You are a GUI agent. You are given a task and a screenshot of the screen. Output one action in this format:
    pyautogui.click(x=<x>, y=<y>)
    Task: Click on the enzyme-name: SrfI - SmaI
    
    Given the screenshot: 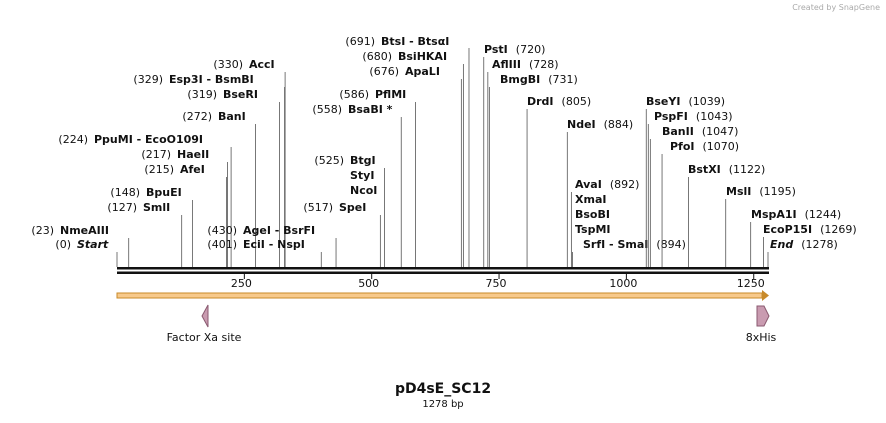 What is the action you would take?
    pyautogui.click(x=615, y=244)
    